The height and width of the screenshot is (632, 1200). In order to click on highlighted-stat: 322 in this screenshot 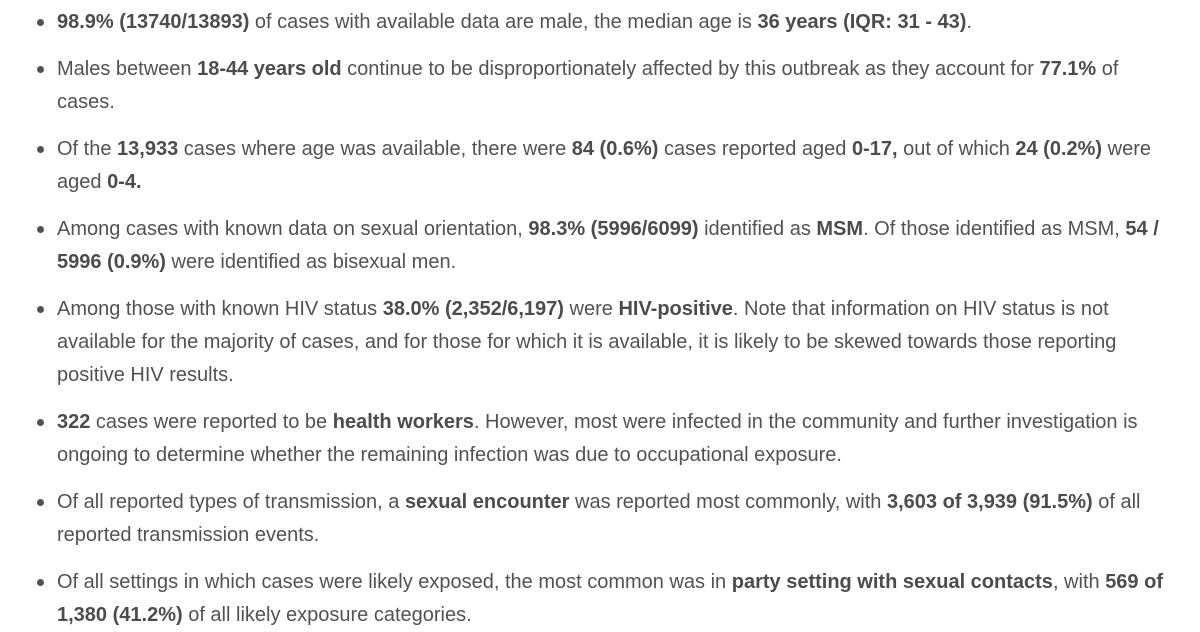, I will do `click(74, 422)`.